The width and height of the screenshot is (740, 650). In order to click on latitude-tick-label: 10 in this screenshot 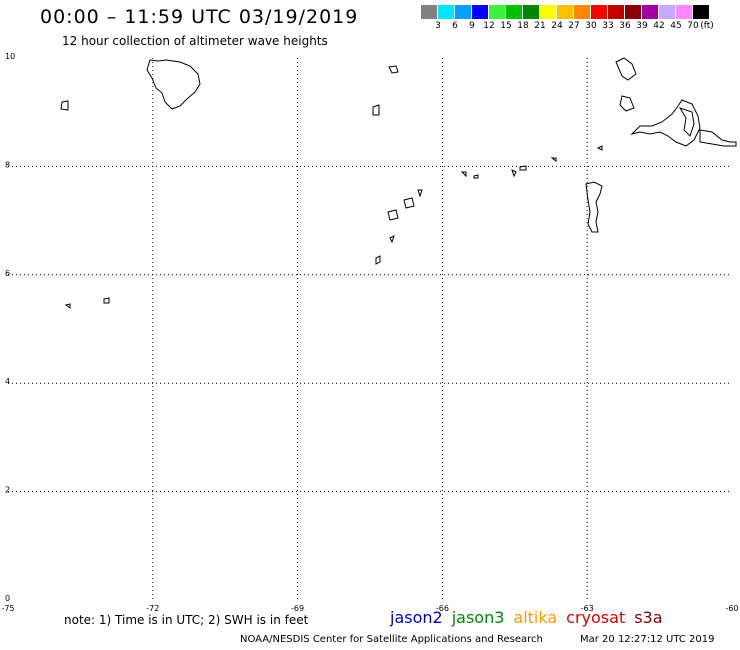, I will do `click(10, 56)`.